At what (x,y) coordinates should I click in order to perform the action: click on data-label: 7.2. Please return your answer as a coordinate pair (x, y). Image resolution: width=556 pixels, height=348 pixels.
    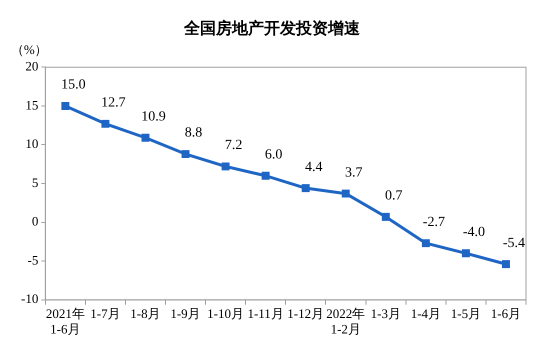
    Looking at the image, I should click on (233, 146).